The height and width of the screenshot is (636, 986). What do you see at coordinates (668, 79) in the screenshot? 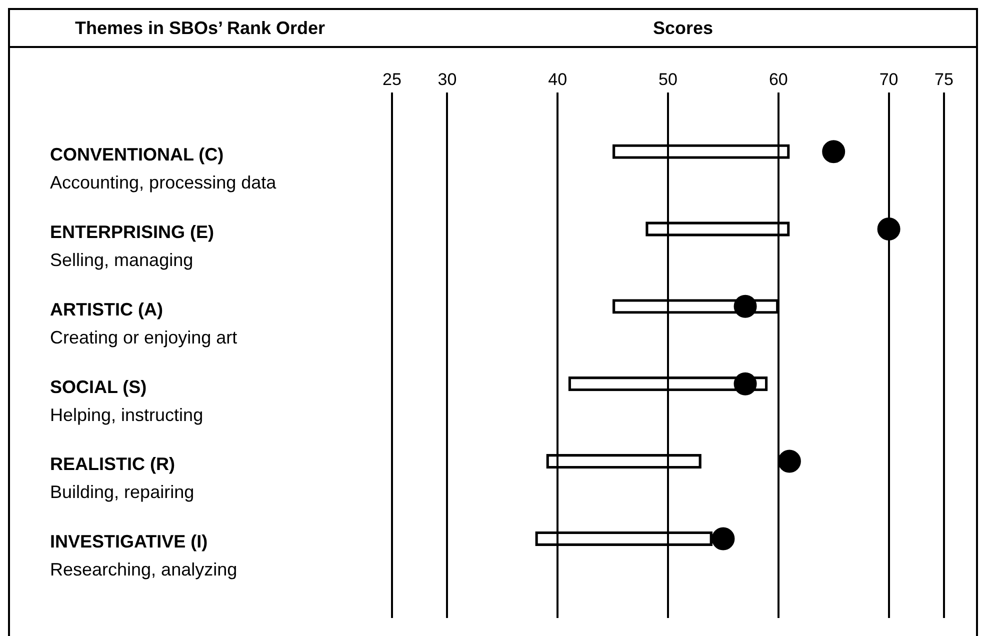
I see `x-tick-label: 50` at bounding box center [668, 79].